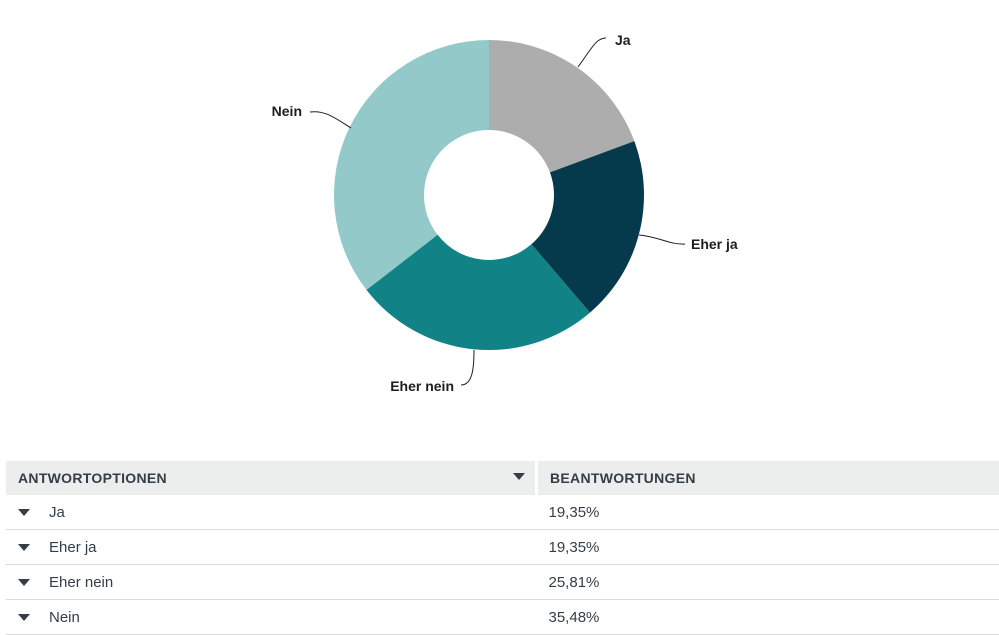 The image size is (999, 635). Describe the element at coordinates (768, 582) in the screenshot. I see `response-value: 25,81%` at that location.